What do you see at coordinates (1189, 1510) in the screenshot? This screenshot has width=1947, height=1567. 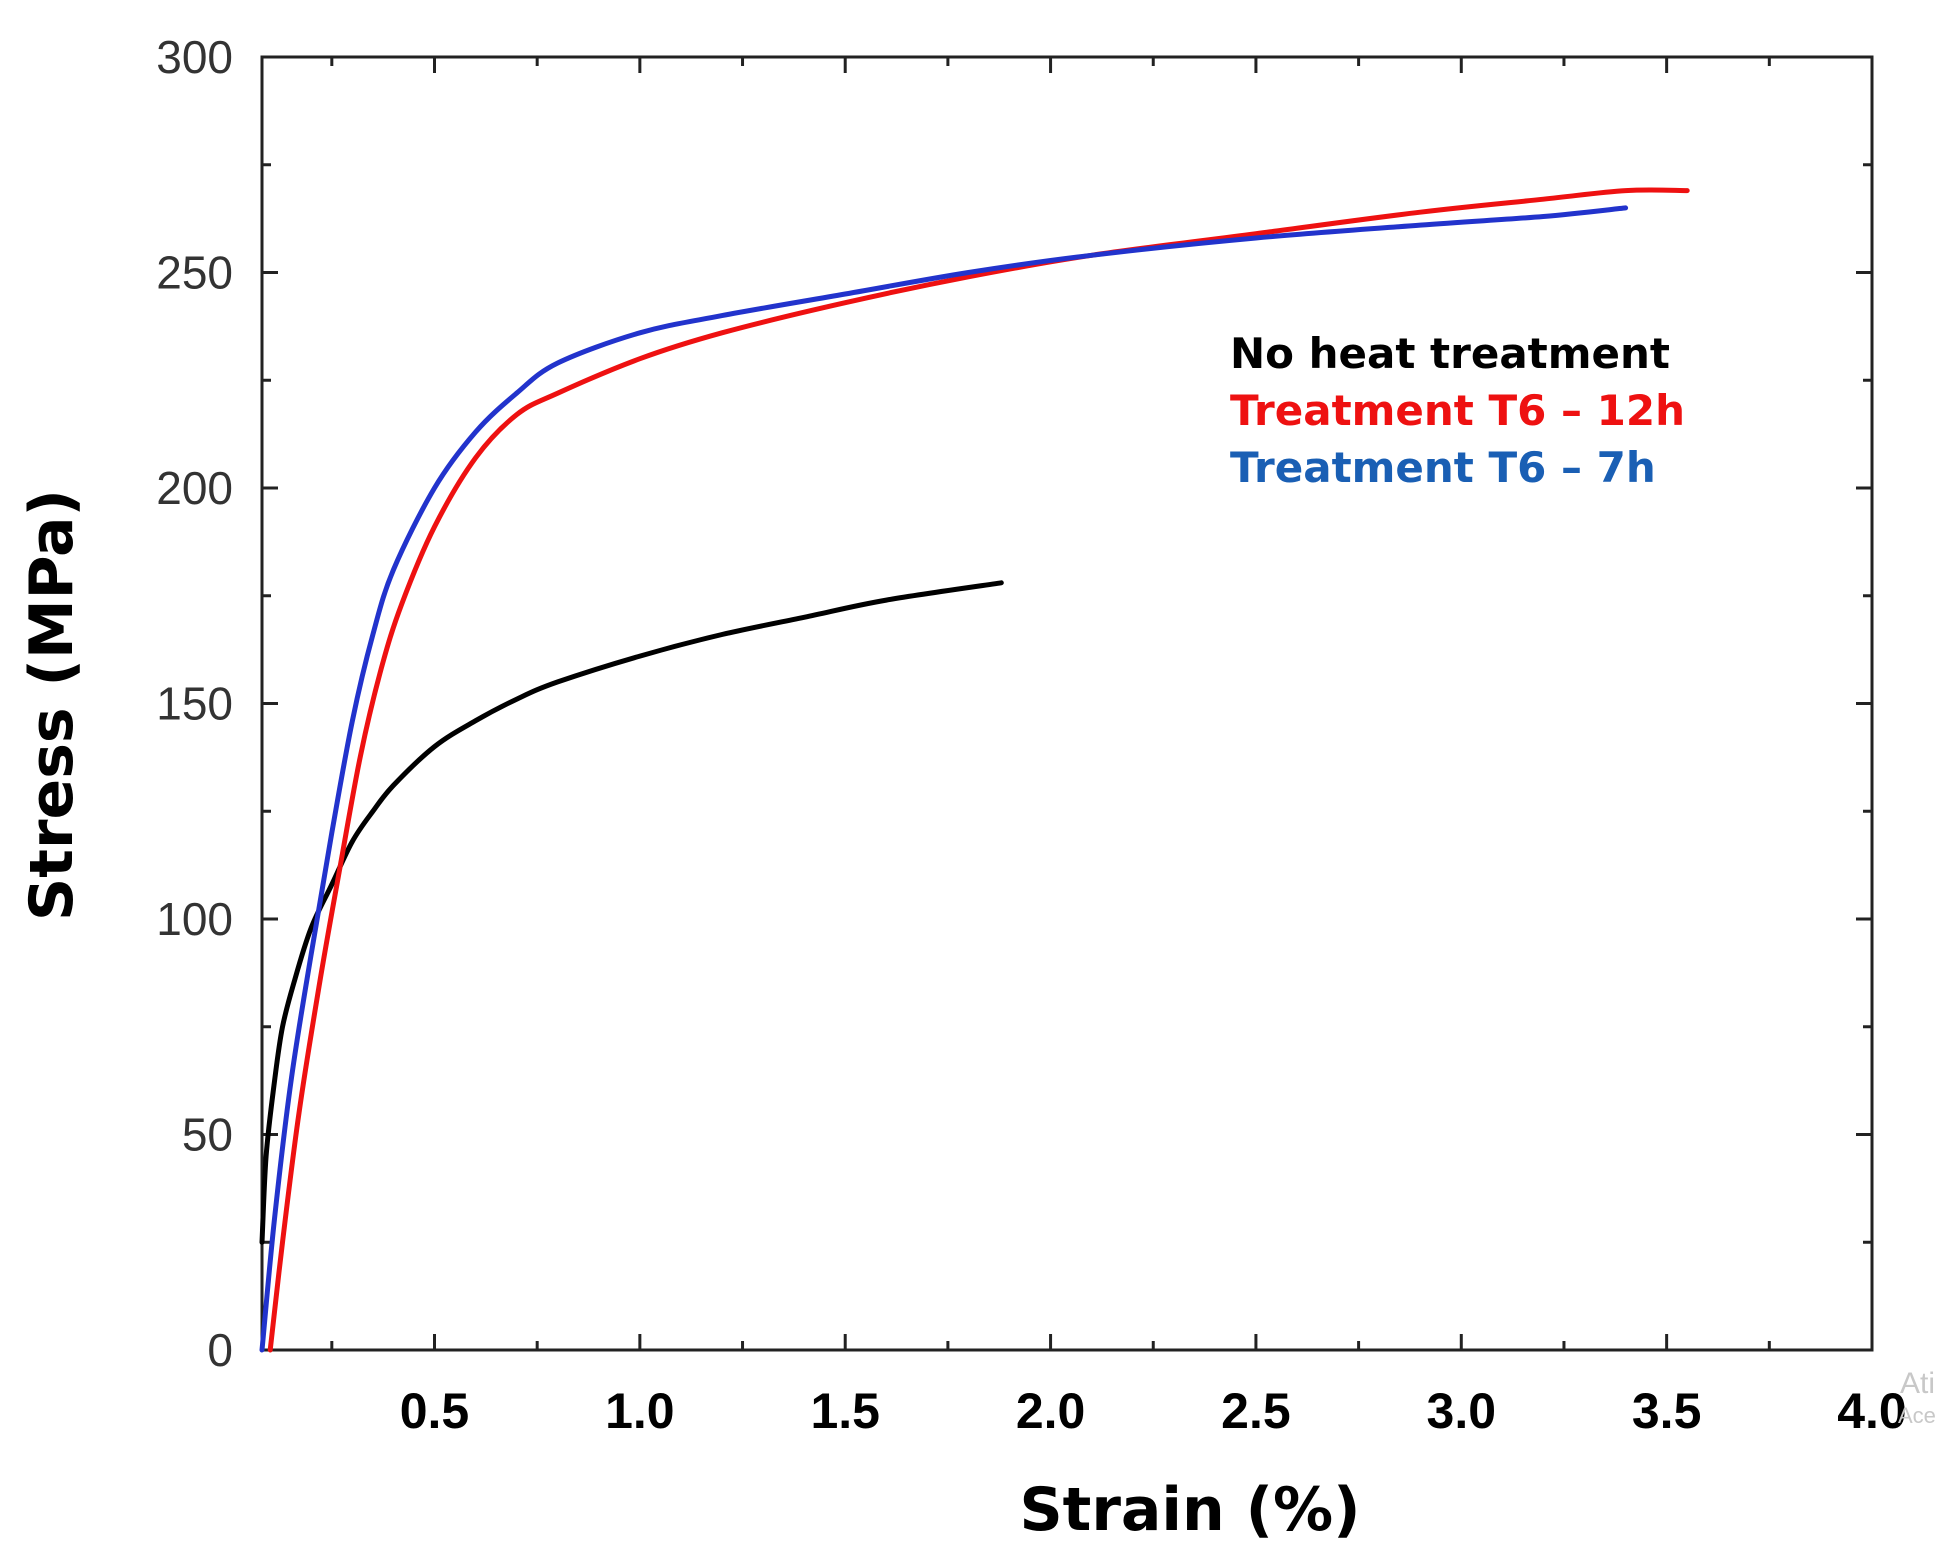 I see `x-axis-title: Strain (%)` at bounding box center [1189, 1510].